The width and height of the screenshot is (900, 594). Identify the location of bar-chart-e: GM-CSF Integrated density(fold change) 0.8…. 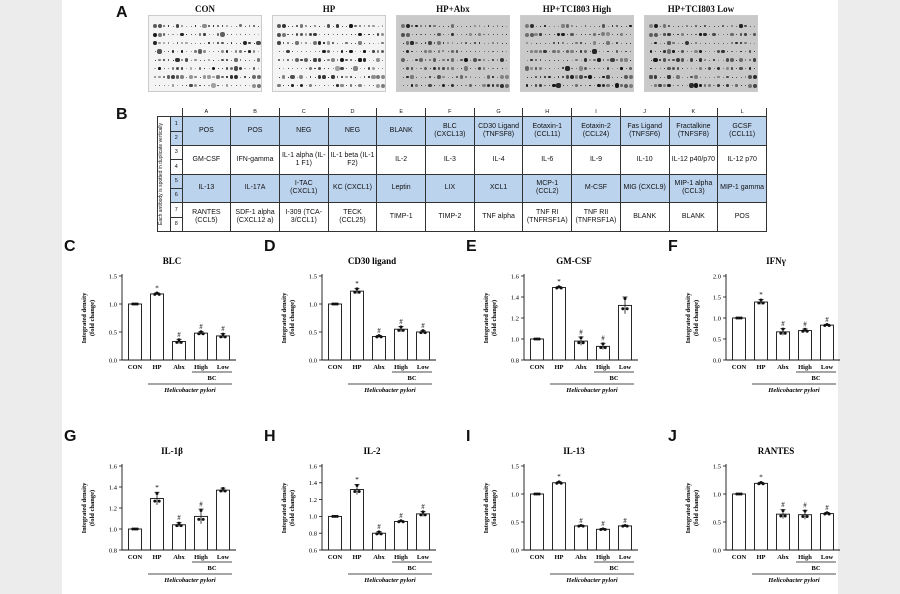
(560, 325).